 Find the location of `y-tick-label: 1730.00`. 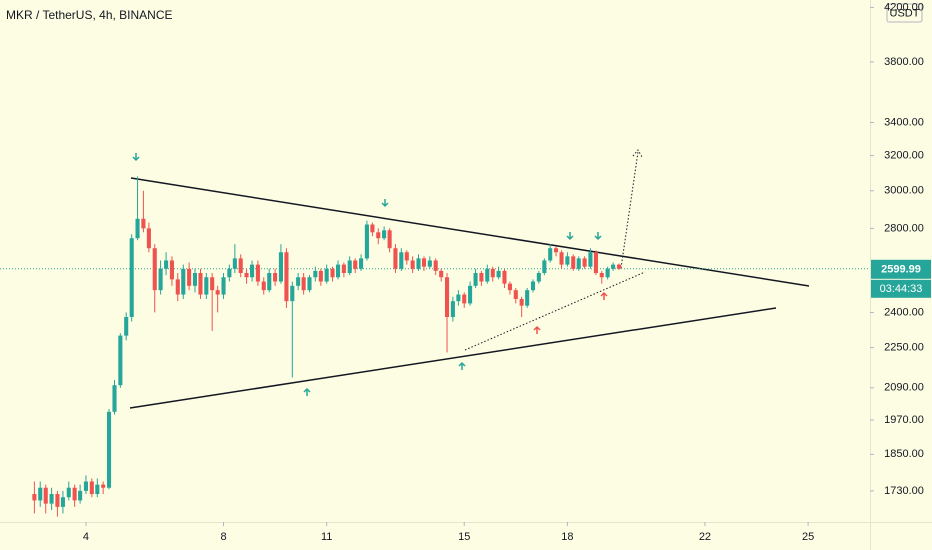

y-tick-label: 1730.00 is located at coordinates (904, 491).